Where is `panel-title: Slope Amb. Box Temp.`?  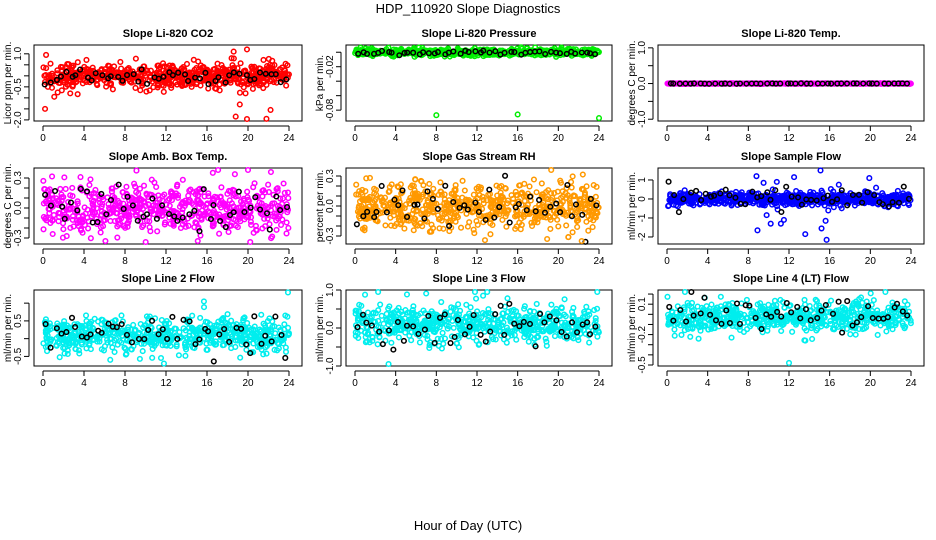 panel-title: Slope Amb. Box Temp. is located at coordinates (168, 157).